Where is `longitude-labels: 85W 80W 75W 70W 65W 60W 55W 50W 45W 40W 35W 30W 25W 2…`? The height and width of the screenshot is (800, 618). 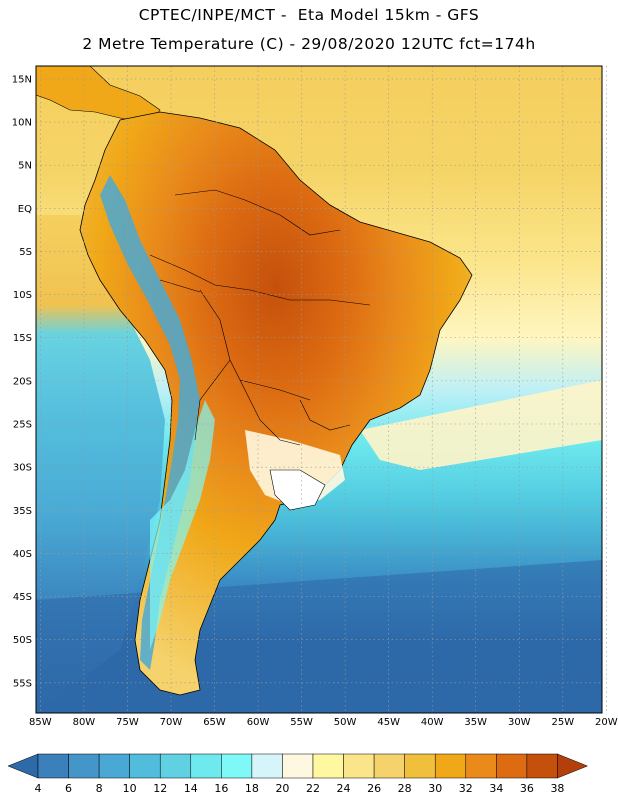 longitude-labels: 85W 80W 75W 70W 65W 60W 55W 50W 45W 40W 35W 30W 25W 2… is located at coordinates (323, 722).